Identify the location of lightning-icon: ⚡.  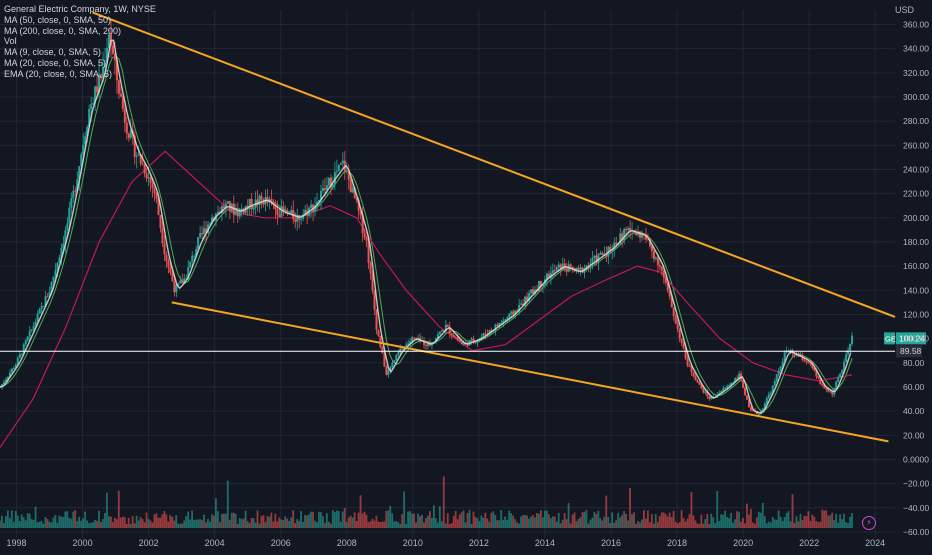
(869, 523).